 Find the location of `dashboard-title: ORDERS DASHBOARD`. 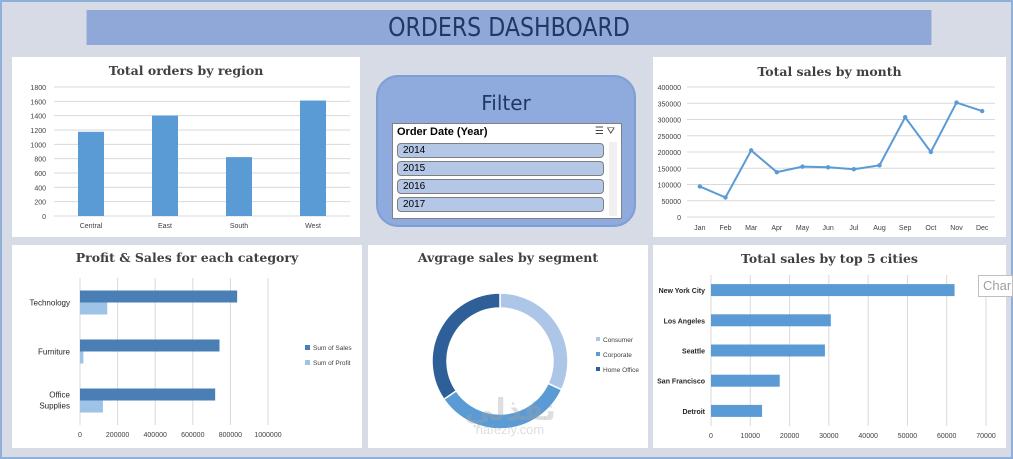

dashboard-title: ORDERS DASHBOARD is located at coordinates (509, 27).